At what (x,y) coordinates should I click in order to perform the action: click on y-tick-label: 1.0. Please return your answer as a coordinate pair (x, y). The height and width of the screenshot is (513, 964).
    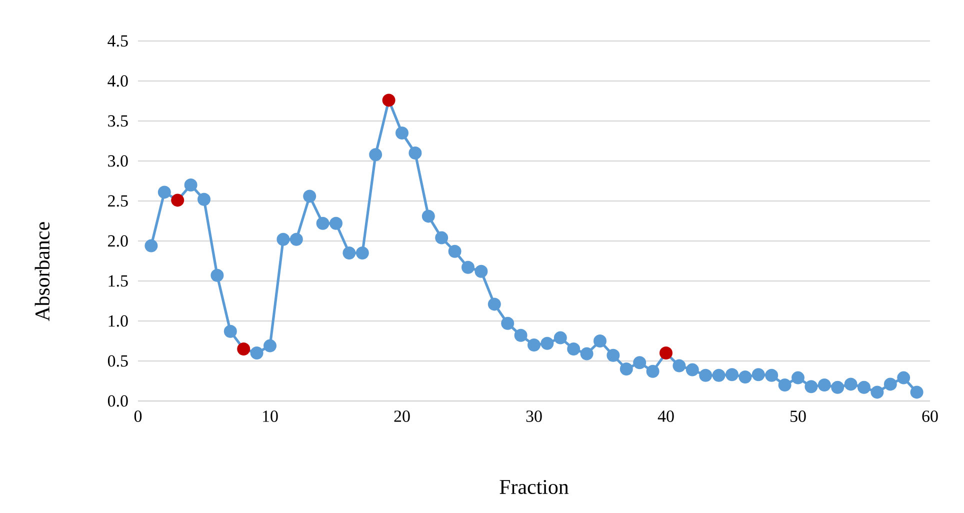
    Looking at the image, I should click on (118, 321).